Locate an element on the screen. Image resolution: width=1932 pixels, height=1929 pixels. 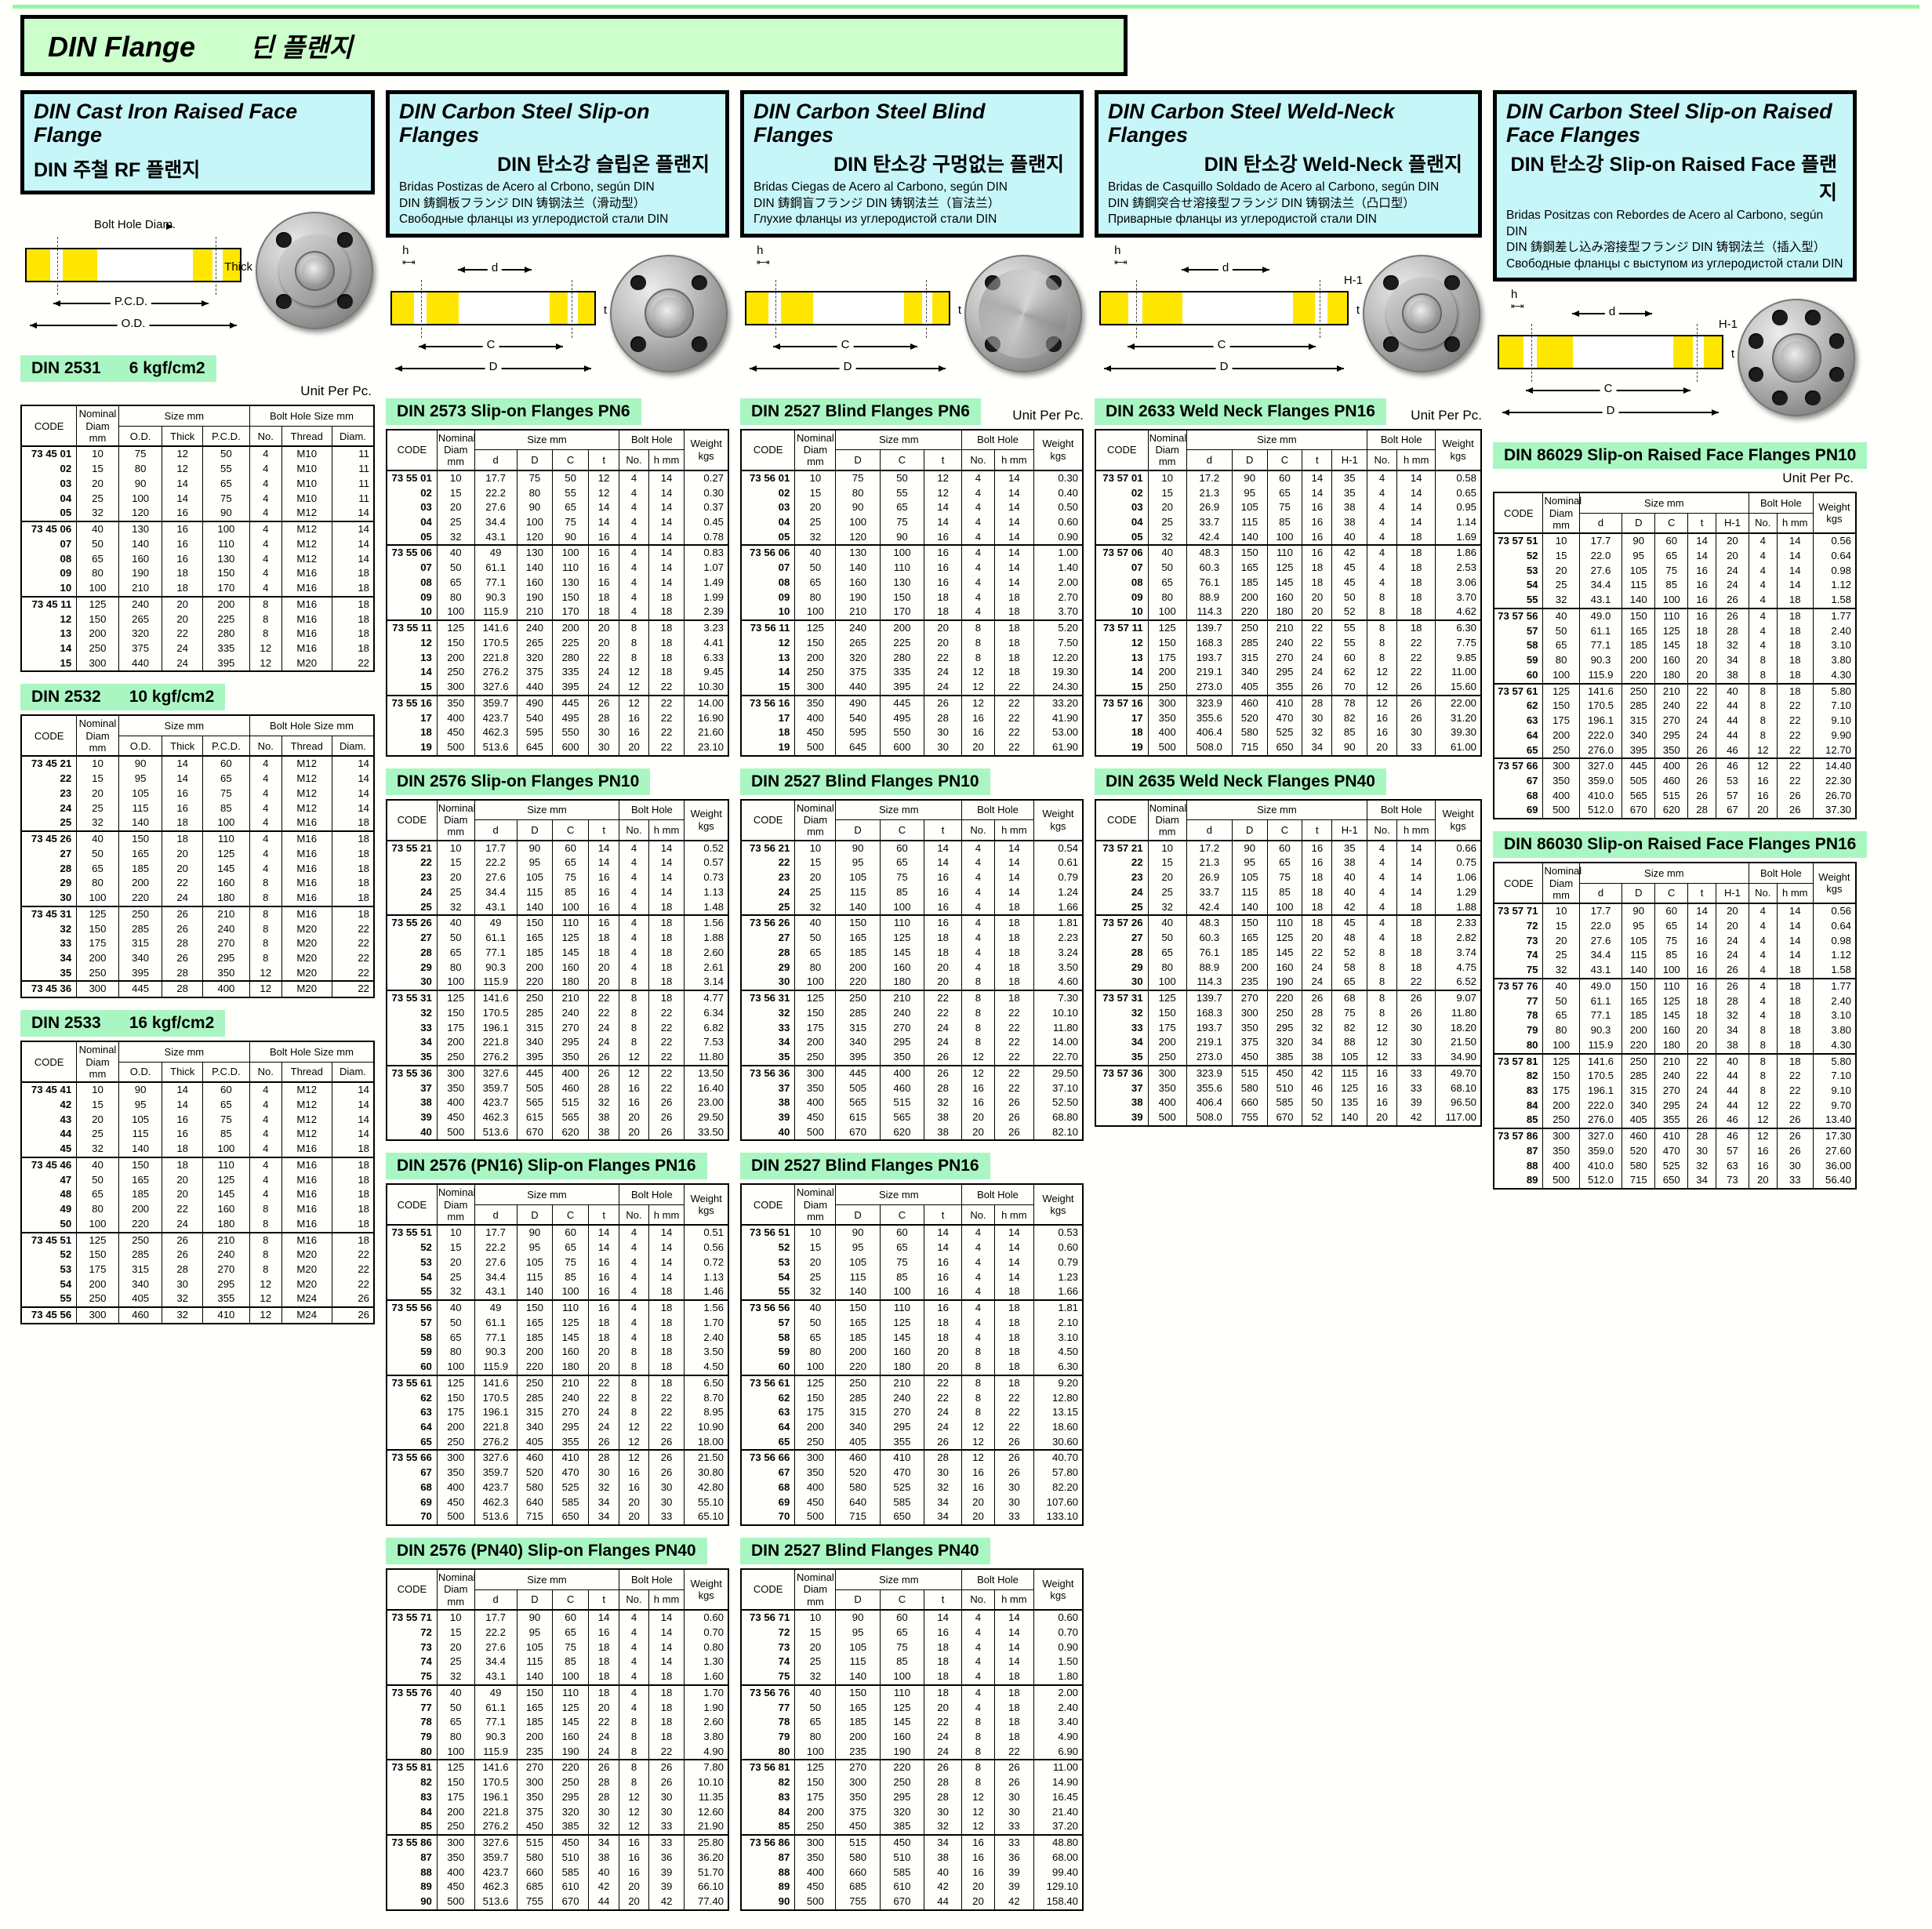
column-header: Weight kgs is located at coordinates (1058, 820).